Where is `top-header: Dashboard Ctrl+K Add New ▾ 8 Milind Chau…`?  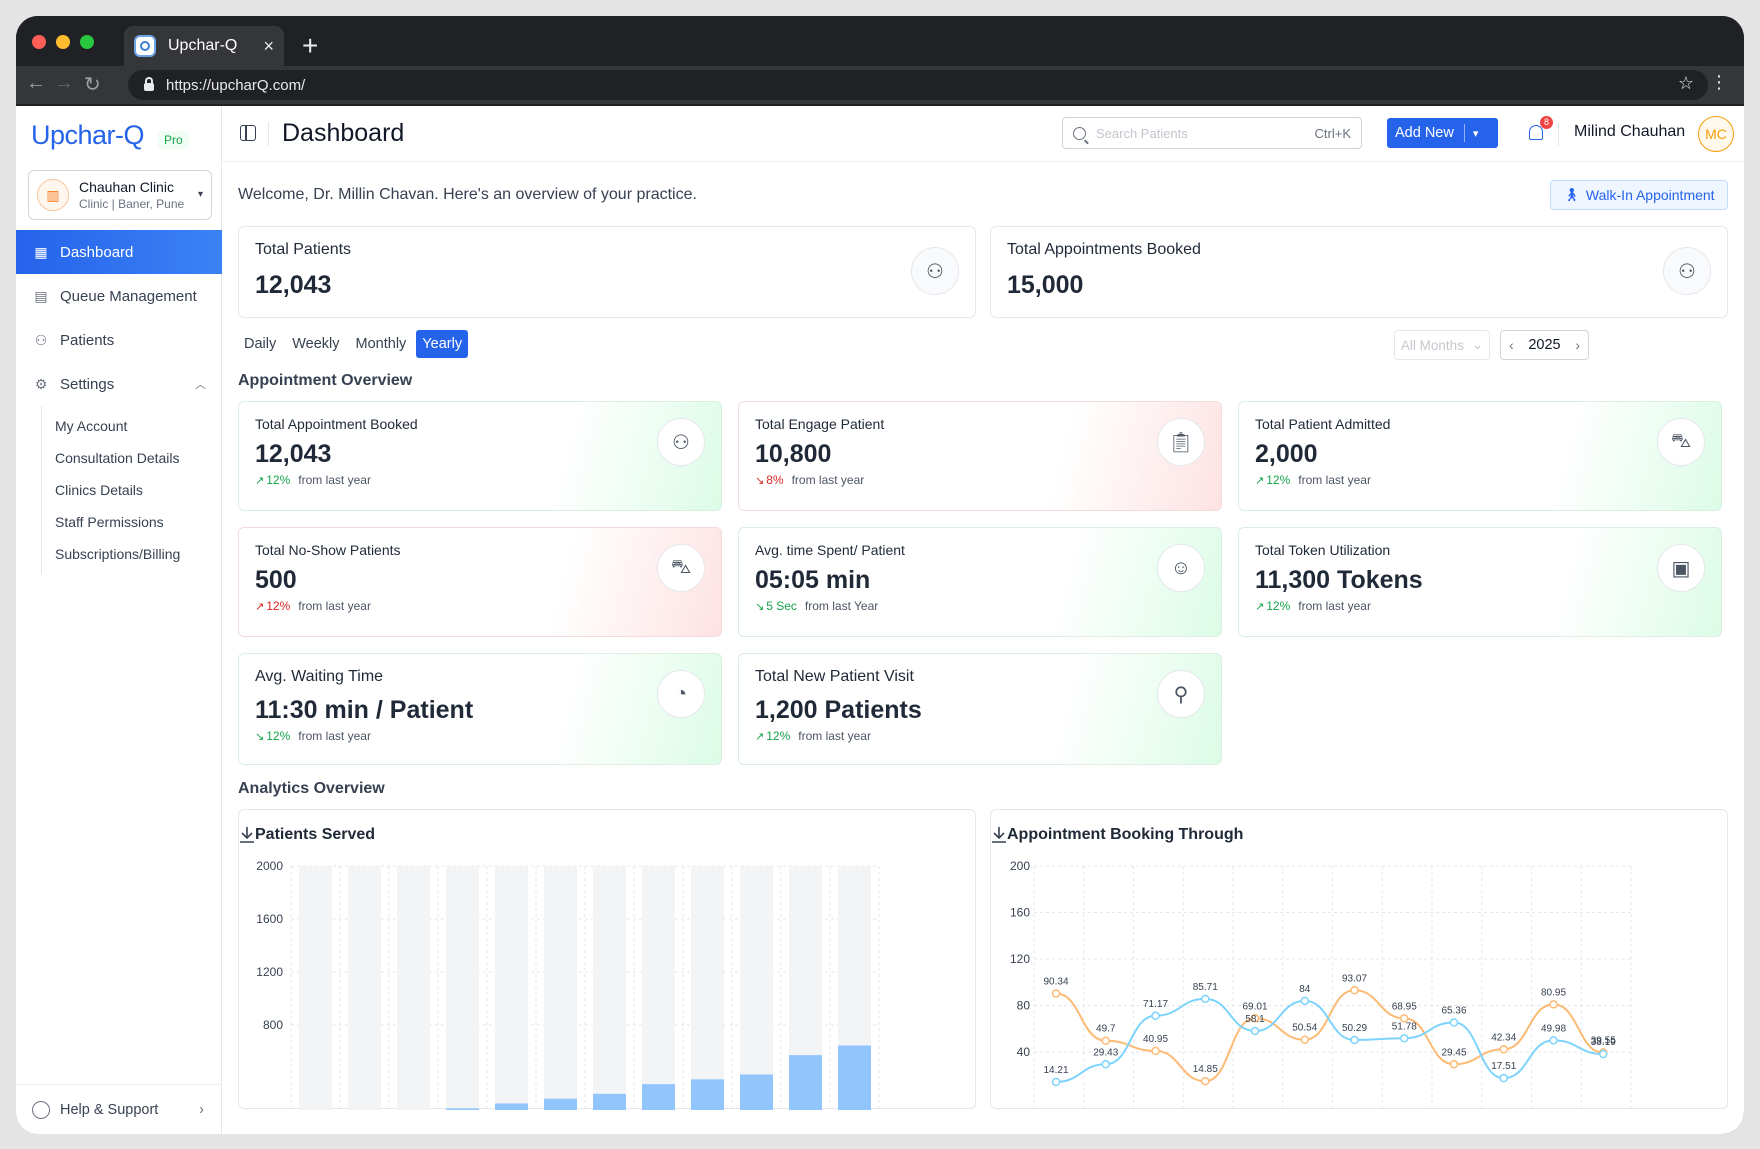
top-header: Dashboard Ctrl+K Add New ▾ 8 Milind Chau… is located at coordinates (983, 134).